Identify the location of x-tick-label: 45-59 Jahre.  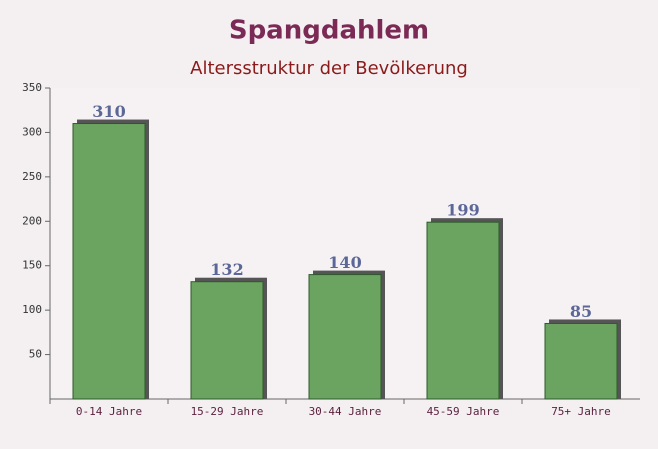
(463, 411).